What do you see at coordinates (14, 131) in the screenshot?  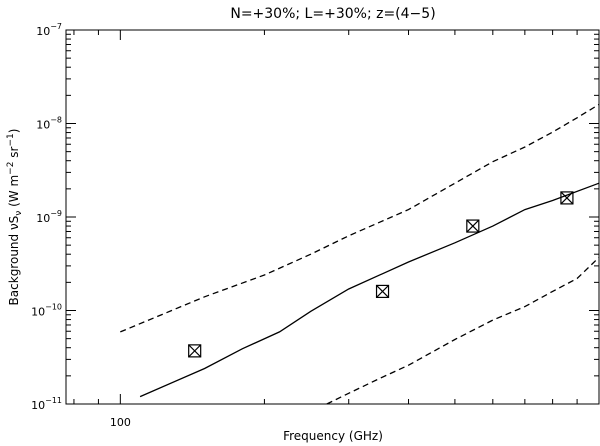 I see `y-axis-label-close: )` at bounding box center [14, 131].